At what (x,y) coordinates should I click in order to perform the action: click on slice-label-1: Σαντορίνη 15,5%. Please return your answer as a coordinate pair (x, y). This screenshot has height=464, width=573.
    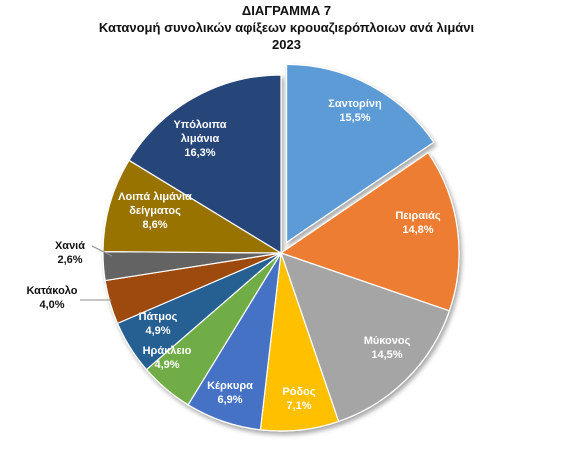
    Looking at the image, I should click on (355, 111).